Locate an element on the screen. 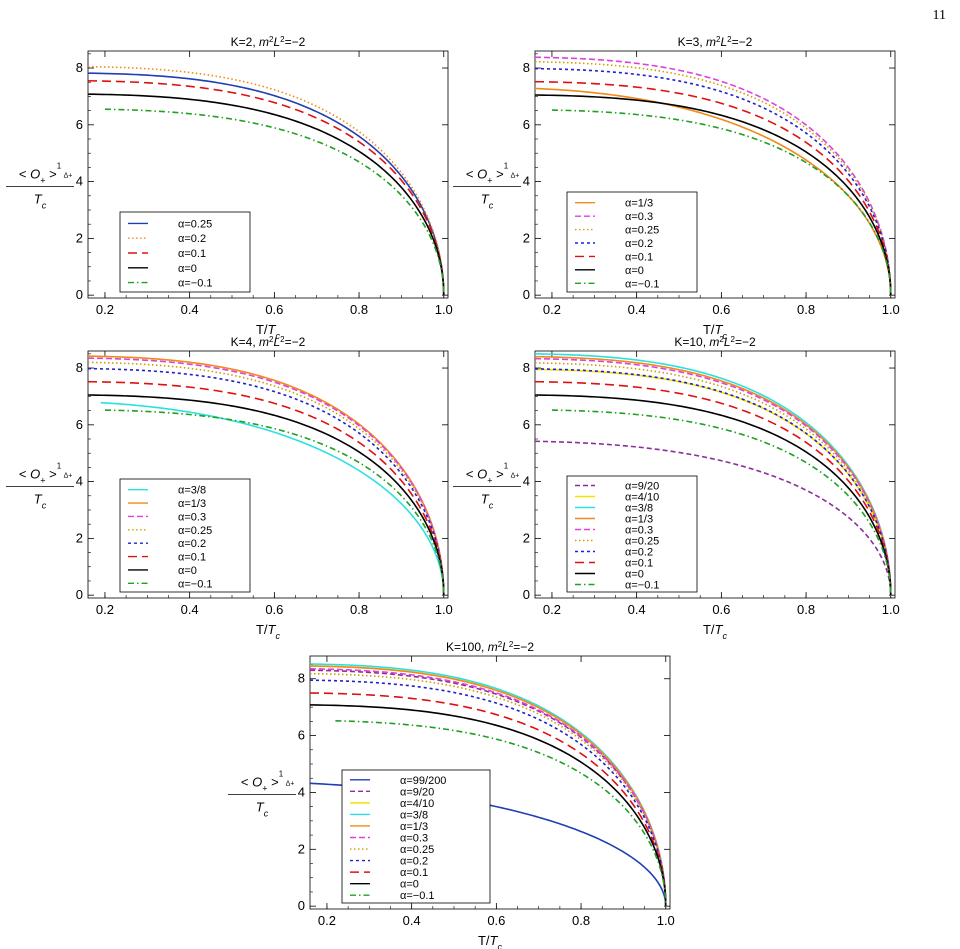 Image resolution: width=960 pixels, height=949 pixels. legend-label: α=99/200 is located at coordinates (423, 781).